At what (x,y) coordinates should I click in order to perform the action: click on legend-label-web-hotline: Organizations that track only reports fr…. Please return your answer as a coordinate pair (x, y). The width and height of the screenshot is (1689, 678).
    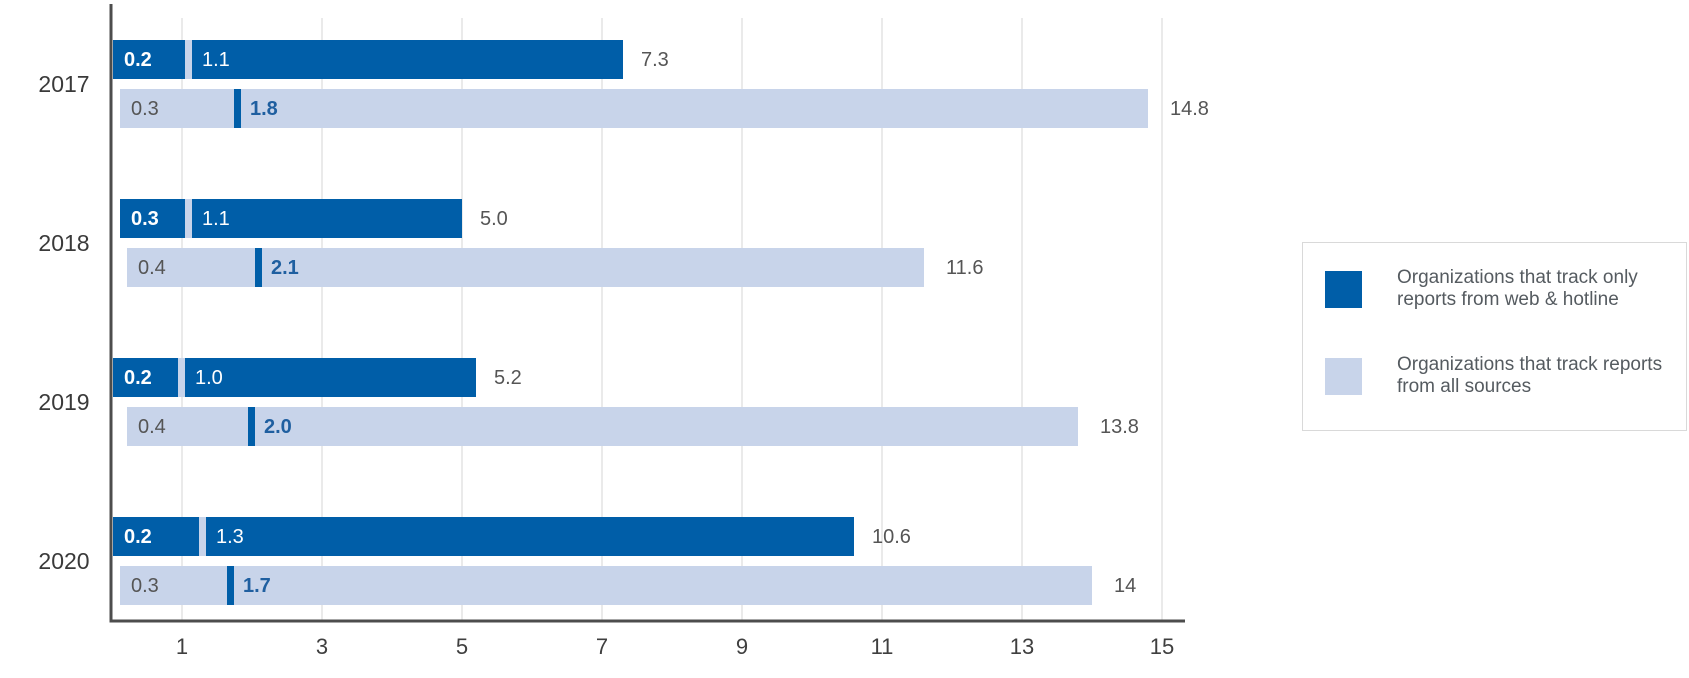
    Looking at the image, I should click on (1517, 288).